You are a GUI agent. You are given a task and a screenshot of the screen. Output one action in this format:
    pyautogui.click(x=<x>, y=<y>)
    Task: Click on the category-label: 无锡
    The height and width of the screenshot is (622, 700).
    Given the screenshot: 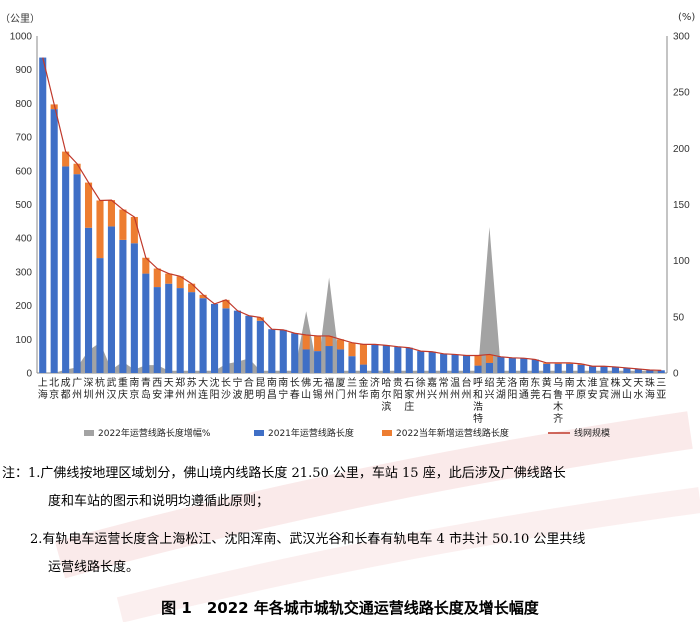 What is the action you would take?
    pyautogui.click(x=318, y=389)
    